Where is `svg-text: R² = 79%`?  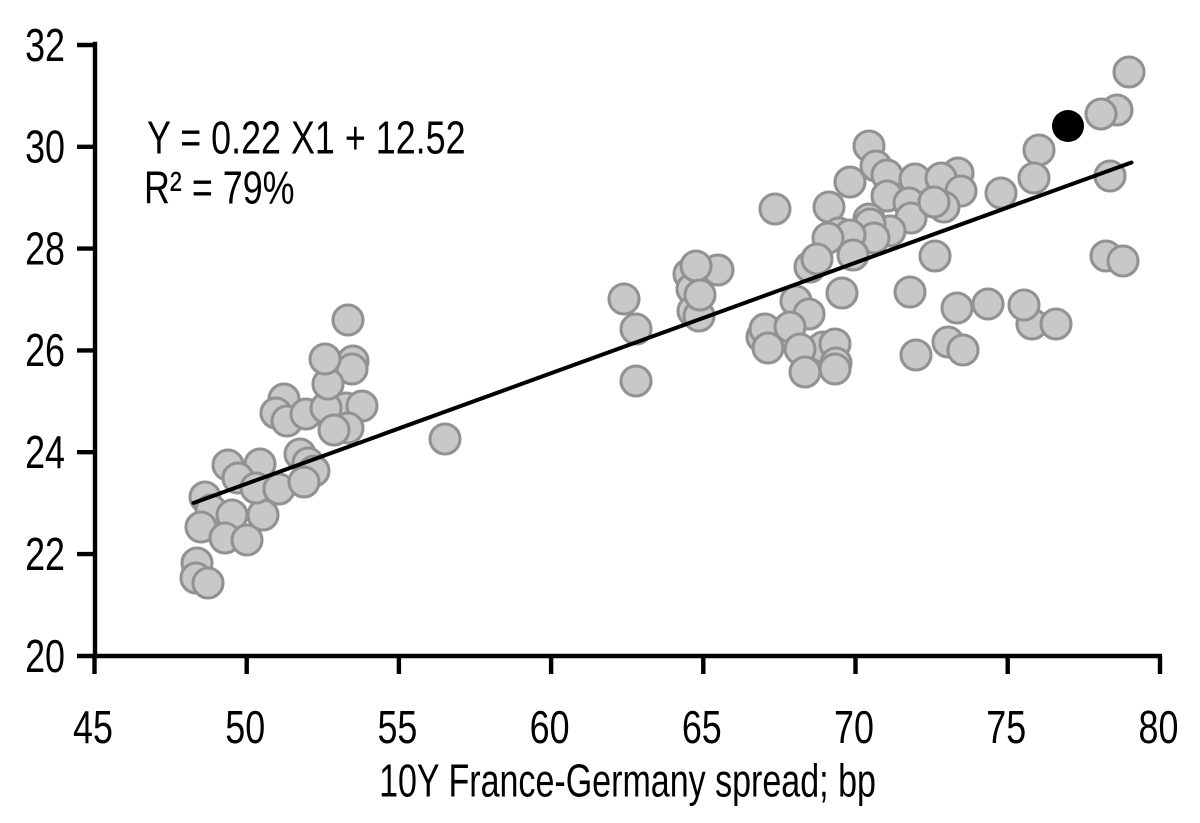
svg-text: R² = 79% is located at coordinates (219, 187).